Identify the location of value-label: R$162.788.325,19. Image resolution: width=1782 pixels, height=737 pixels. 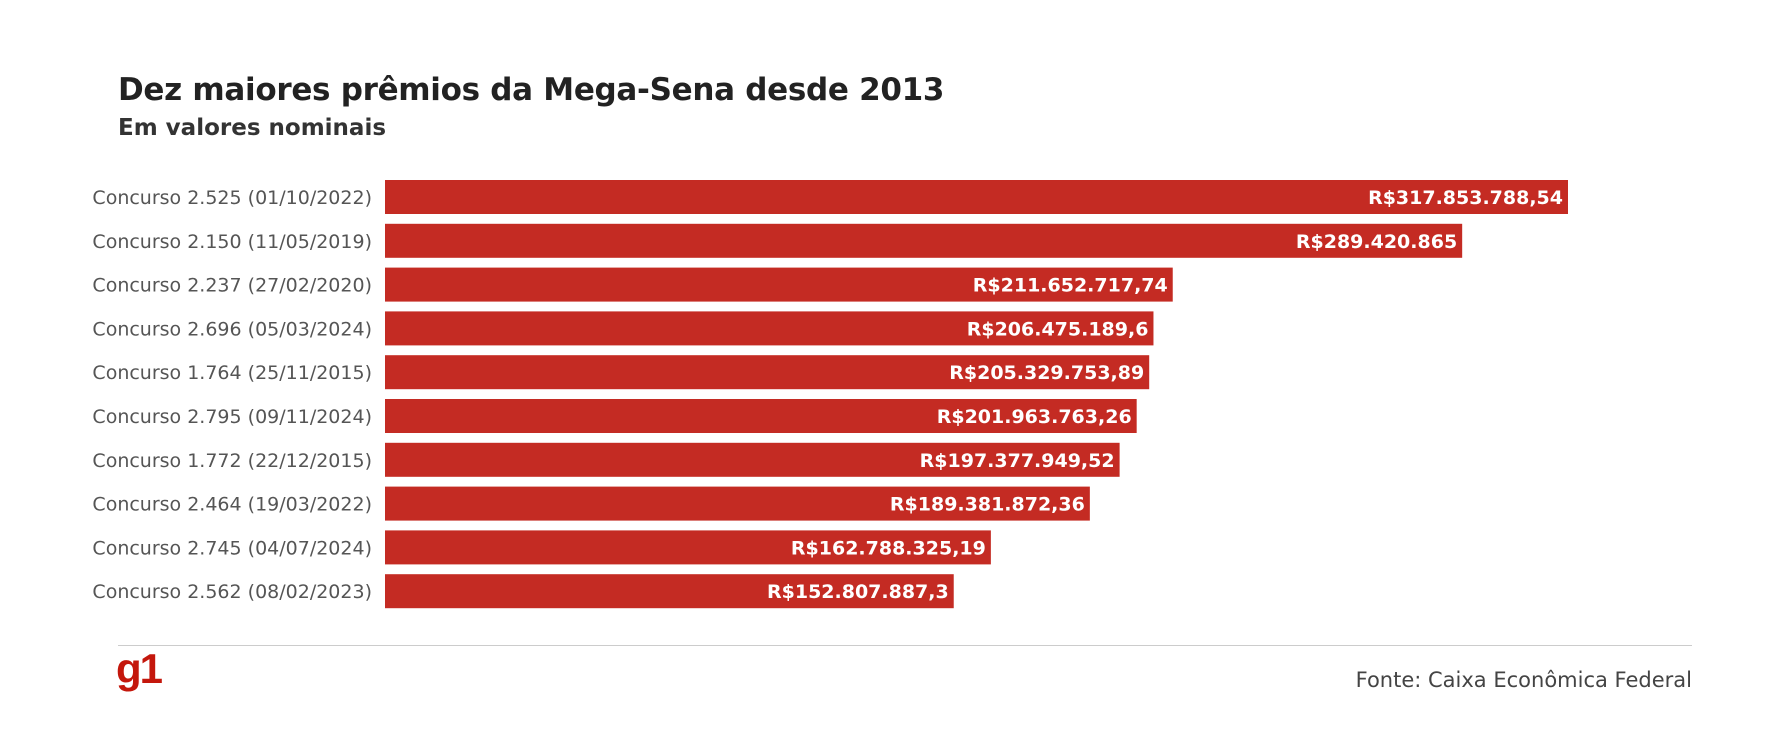
(888, 548).